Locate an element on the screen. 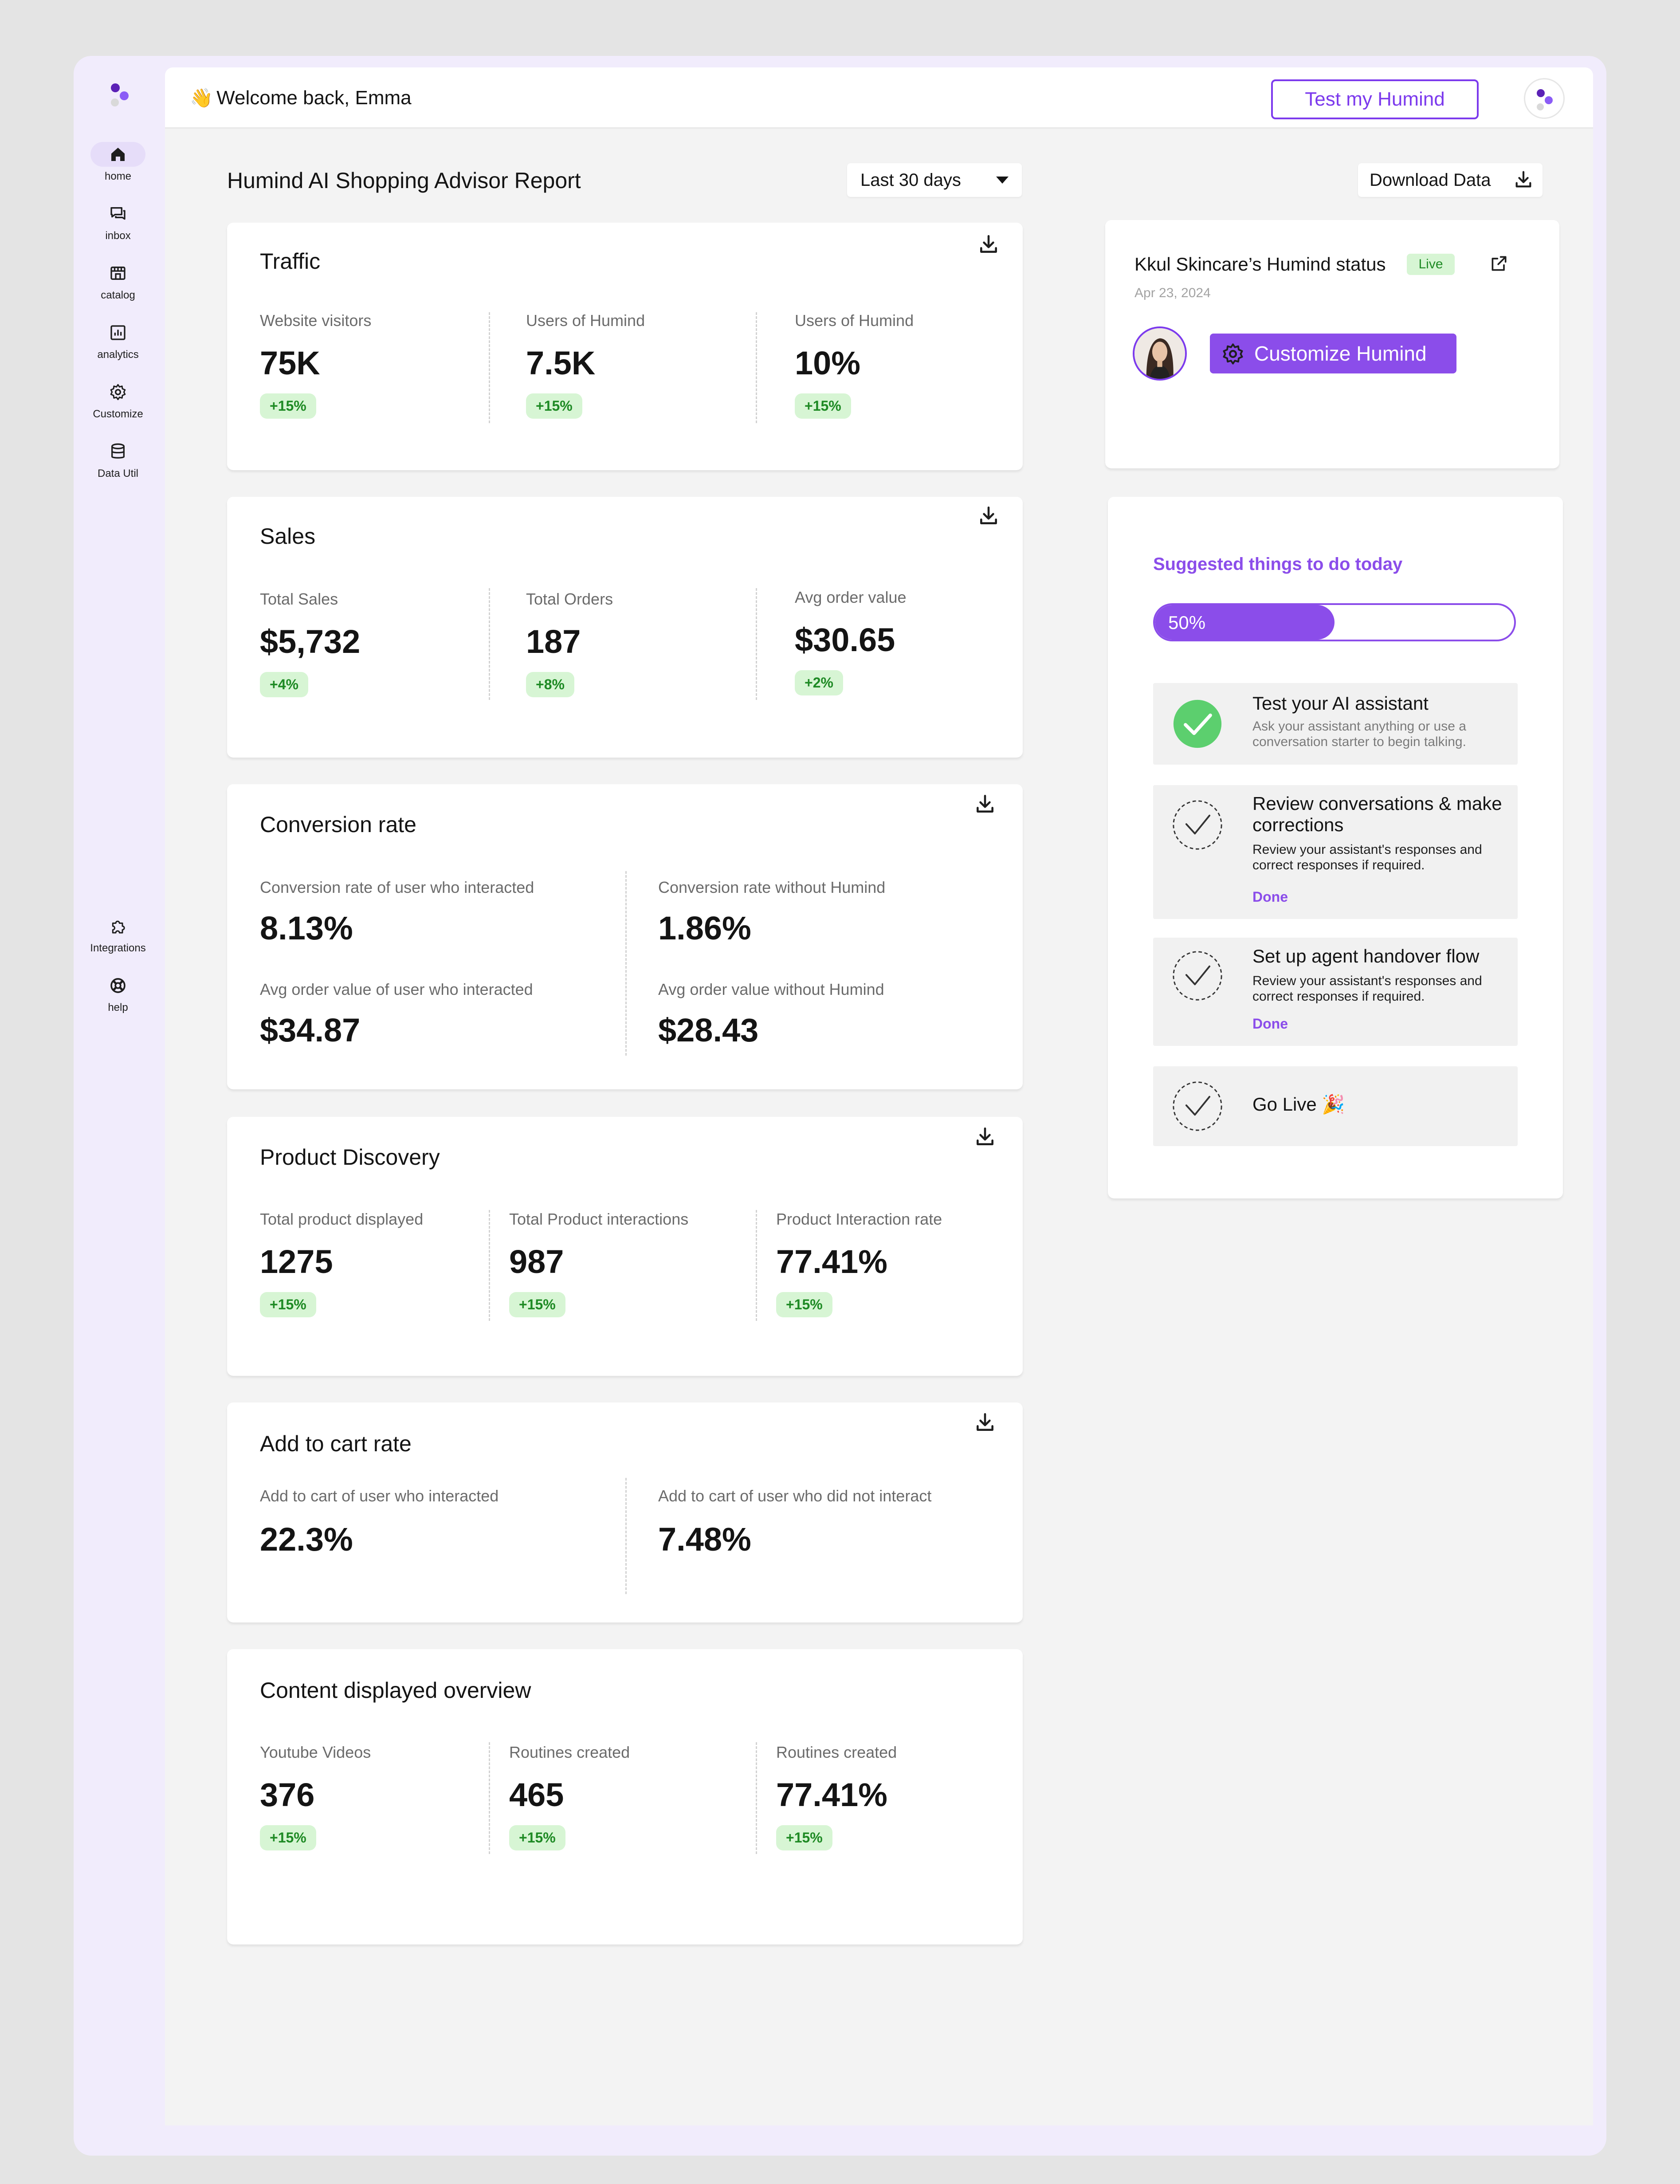 The image size is (1680, 2184). metric-value: 376 is located at coordinates (287, 1794).